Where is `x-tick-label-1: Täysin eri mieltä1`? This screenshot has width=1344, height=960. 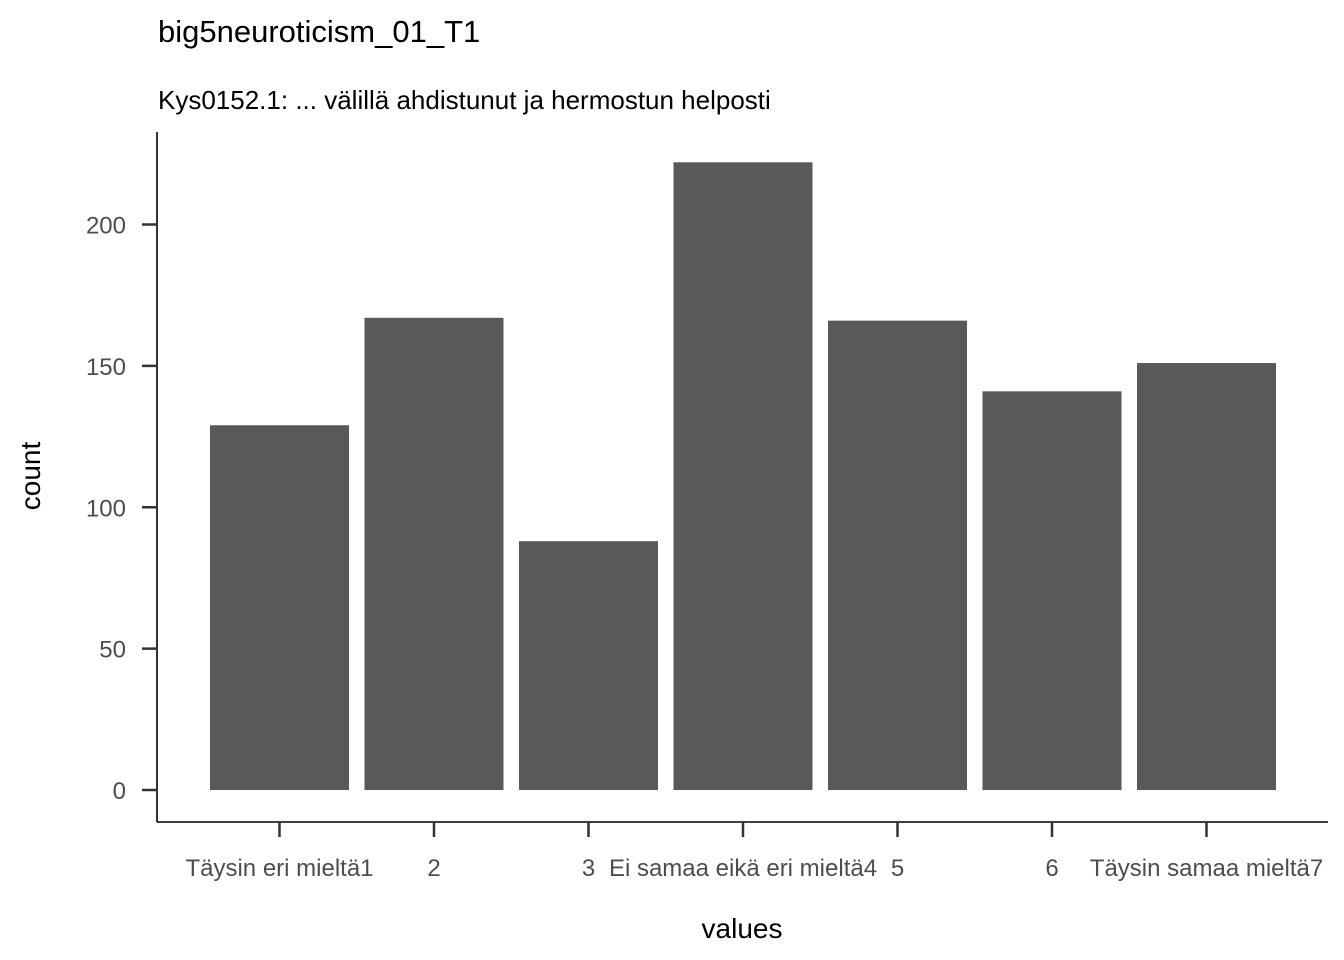
x-tick-label-1: Täysin eri mieltä1 is located at coordinates (279, 868).